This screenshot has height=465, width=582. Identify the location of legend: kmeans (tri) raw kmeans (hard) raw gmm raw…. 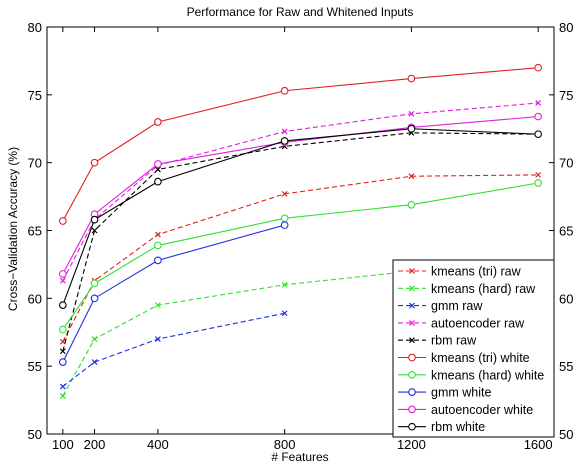
(473, 348).